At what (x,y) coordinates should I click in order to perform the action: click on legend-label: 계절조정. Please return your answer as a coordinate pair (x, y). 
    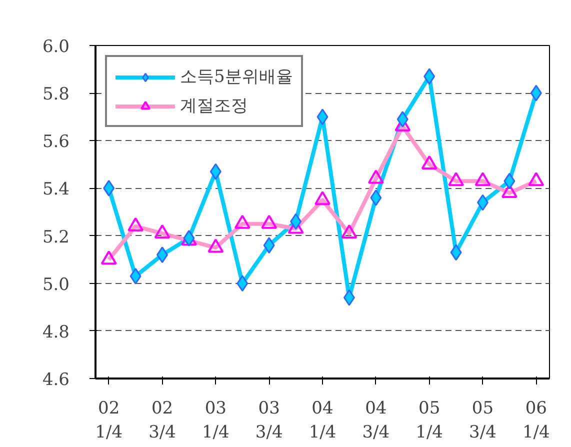
    Looking at the image, I should click on (214, 106).